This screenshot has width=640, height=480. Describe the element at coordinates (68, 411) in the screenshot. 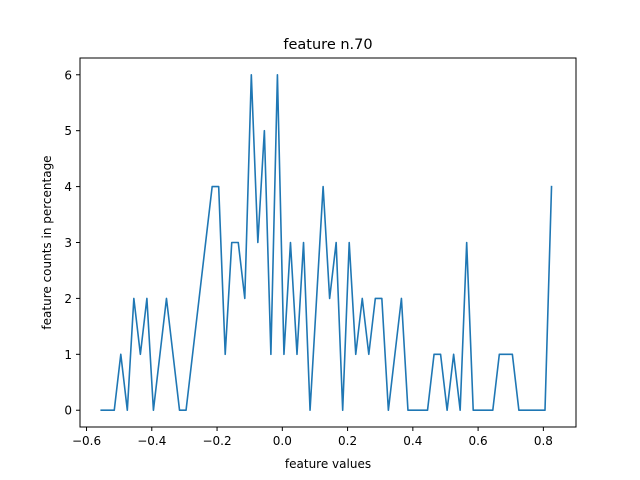

I see `y-tick-label: 0` at that location.